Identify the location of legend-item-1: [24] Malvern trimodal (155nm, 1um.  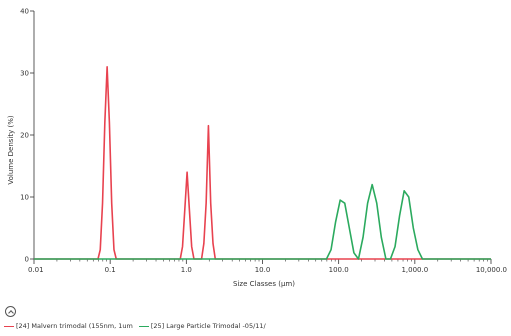
(68, 326).